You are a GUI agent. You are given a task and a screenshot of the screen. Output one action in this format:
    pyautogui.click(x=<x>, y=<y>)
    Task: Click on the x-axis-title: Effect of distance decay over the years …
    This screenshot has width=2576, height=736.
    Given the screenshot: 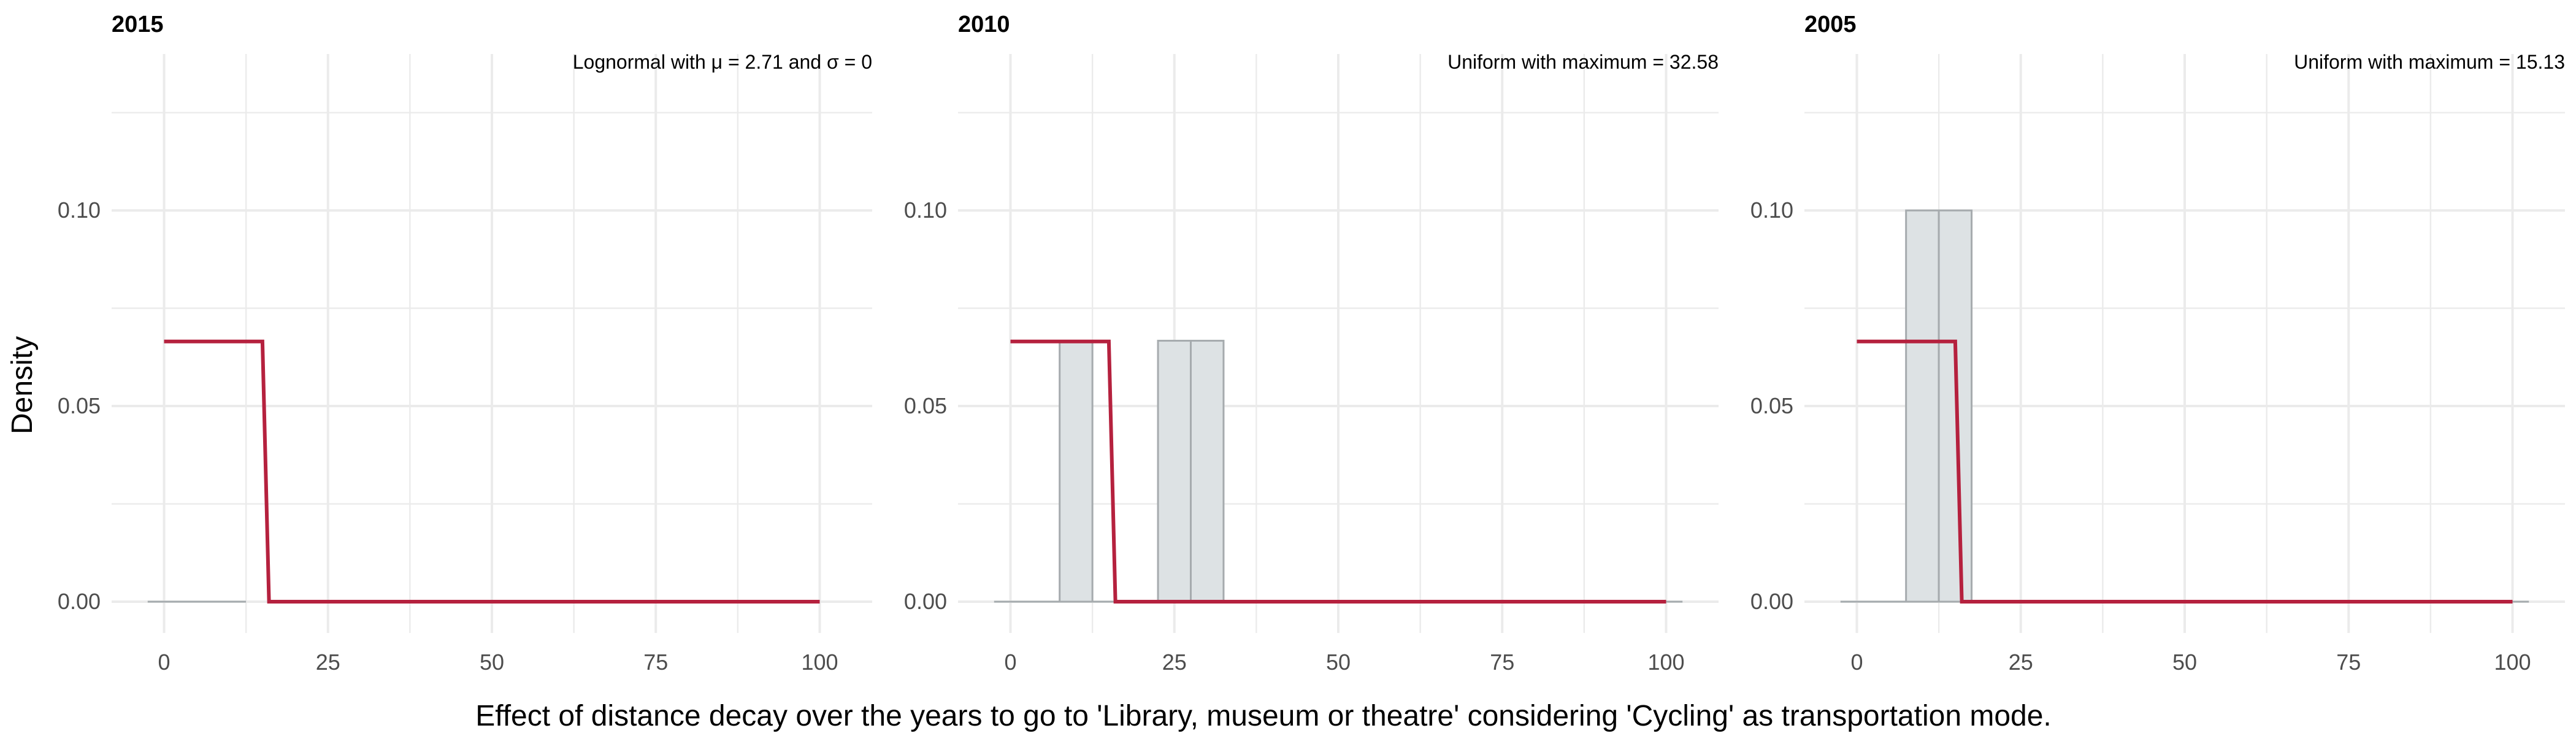 What is the action you would take?
    pyautogui.click(x=1263, y=716)
    